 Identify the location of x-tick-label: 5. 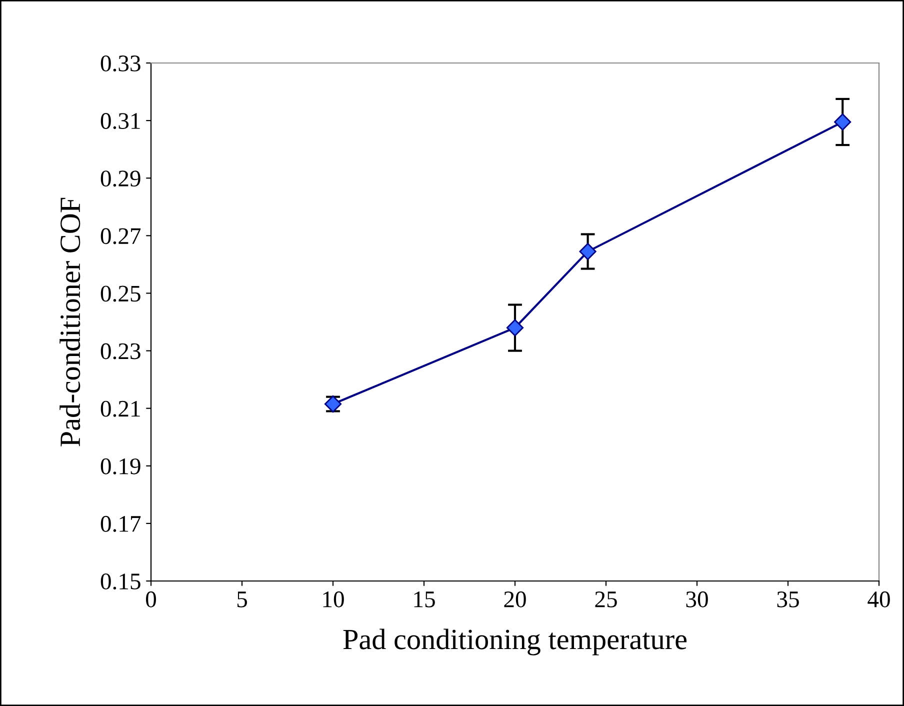
(242, 600).